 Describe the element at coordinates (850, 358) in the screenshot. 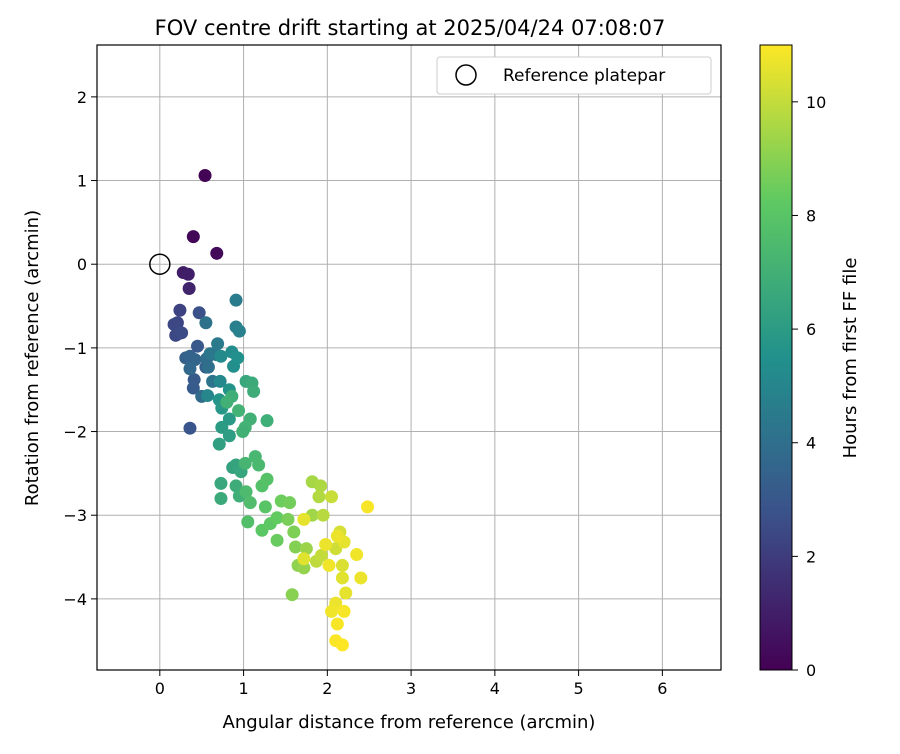

I see `colorbar-label: Hours from first FF file` at that location.